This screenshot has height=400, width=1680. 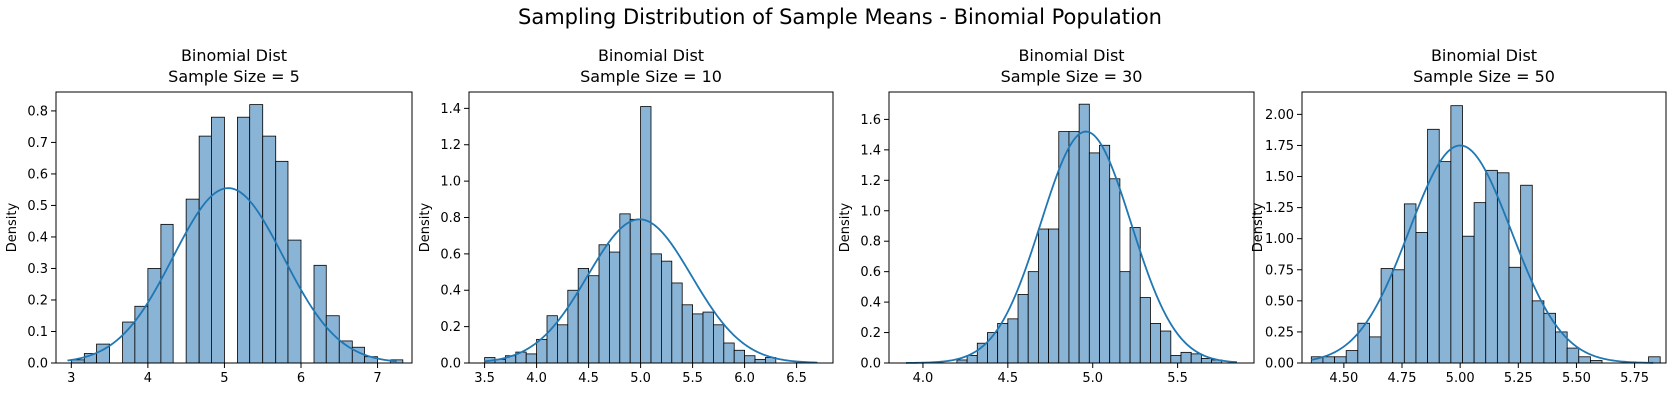 I want to click on y-tick-label: 0.0, so click(x=450, y=364).